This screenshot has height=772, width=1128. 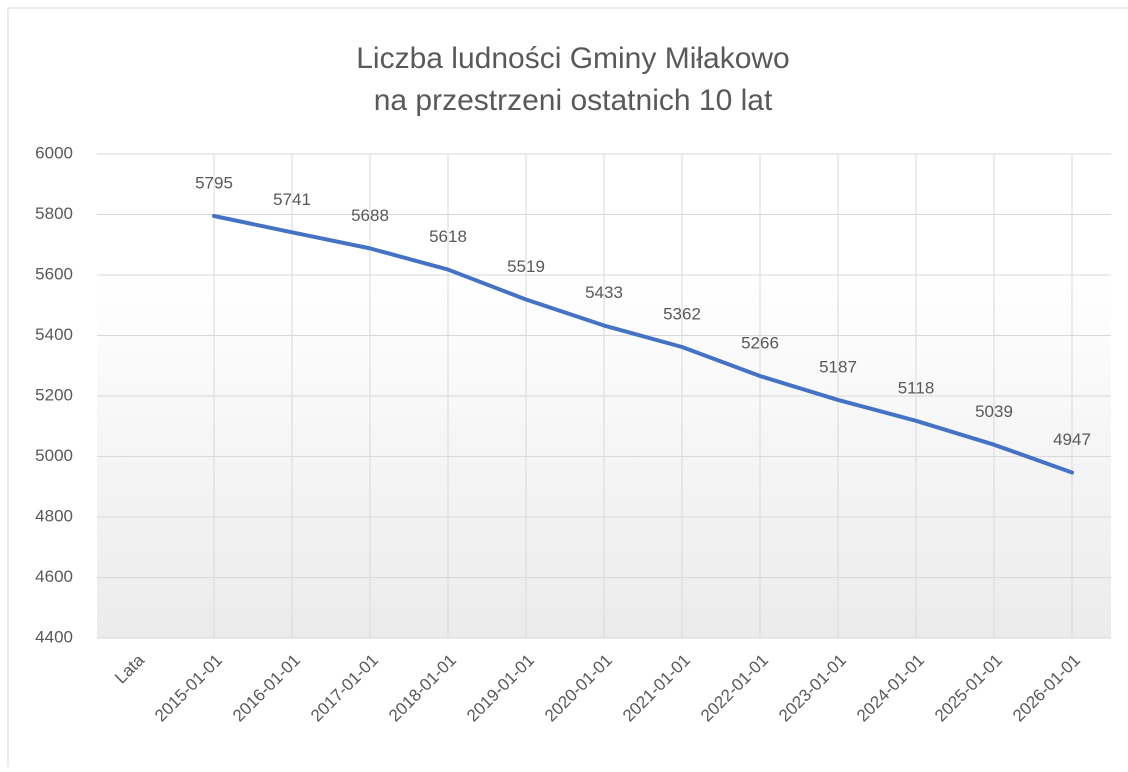 I want to click on chart-title: Liczba ludności Gminy Miłakowo, so click(x=573, y=58).